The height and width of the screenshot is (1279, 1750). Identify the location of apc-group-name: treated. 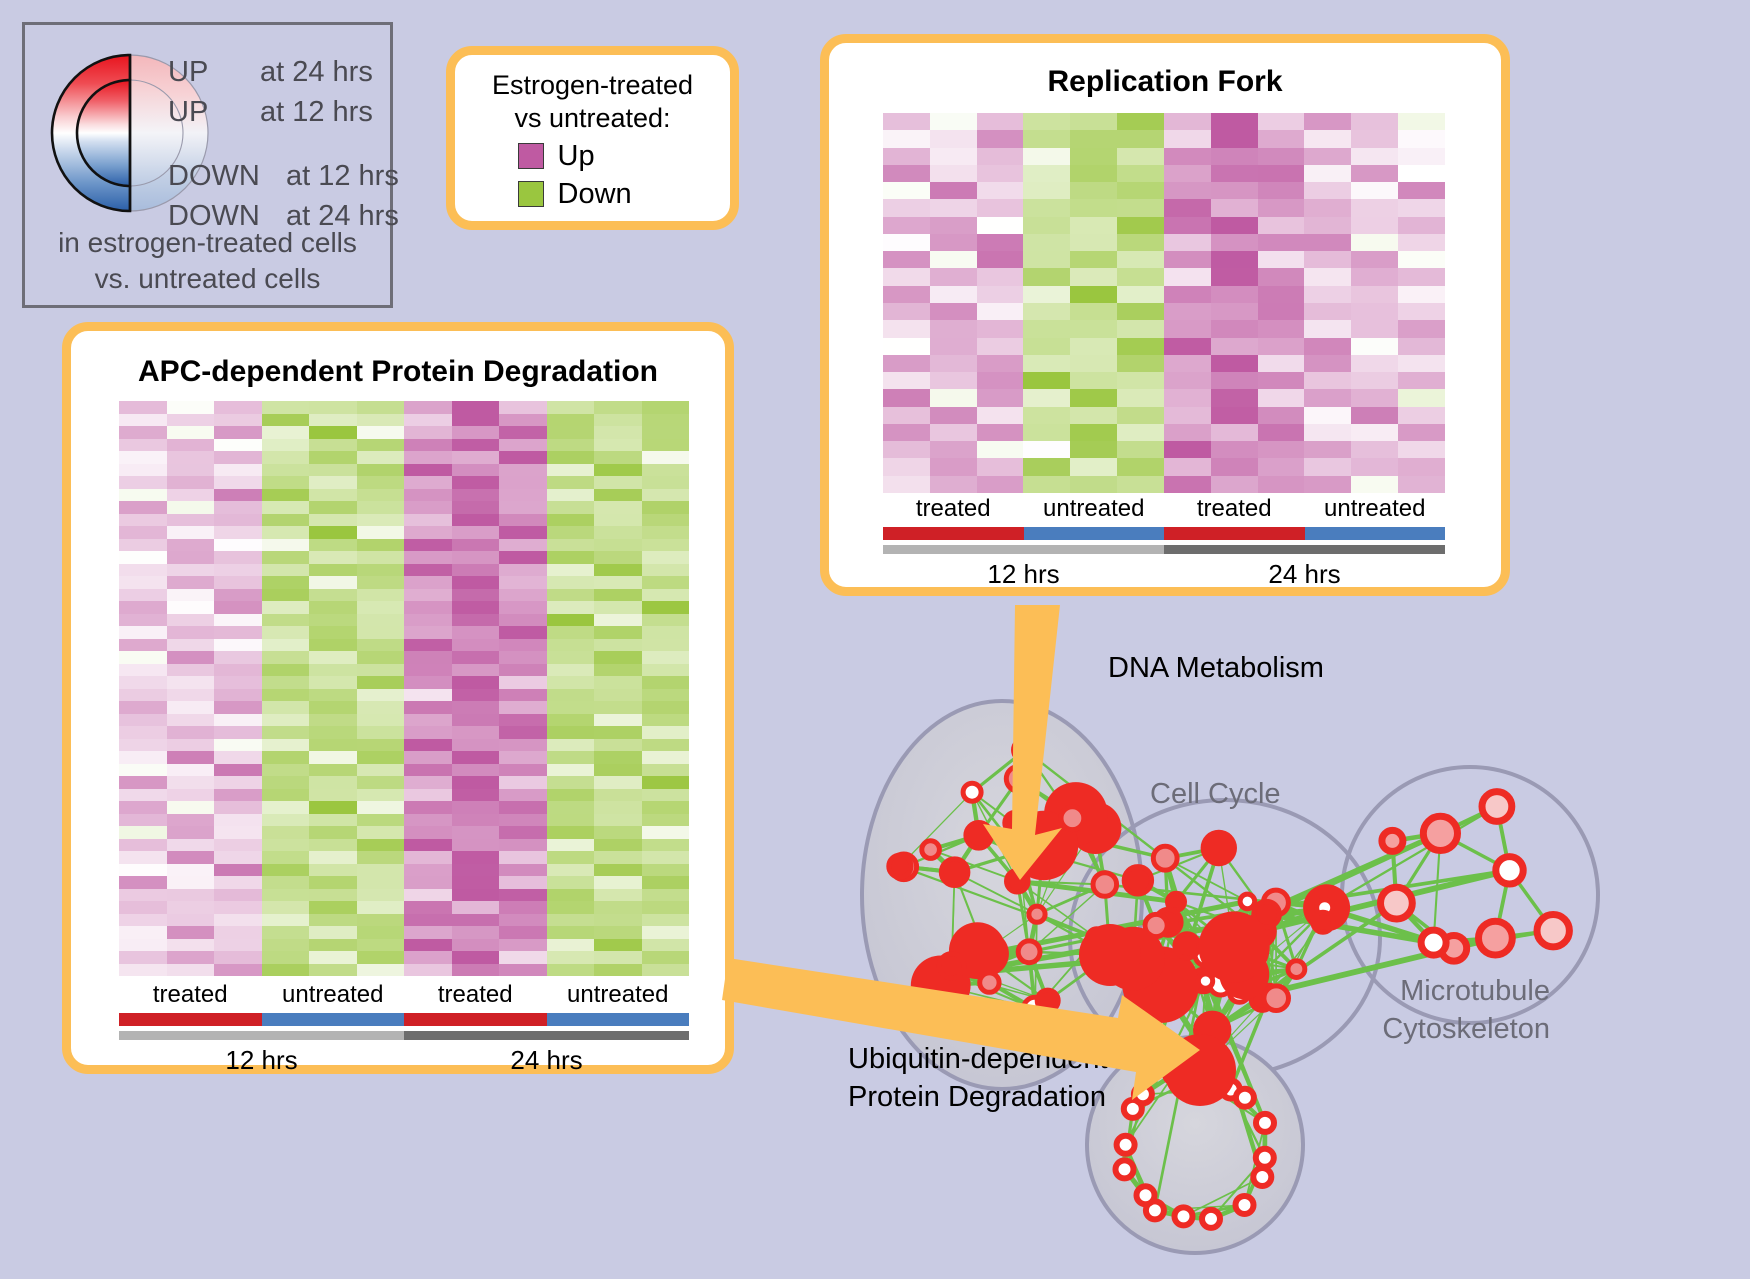
(475, 994).